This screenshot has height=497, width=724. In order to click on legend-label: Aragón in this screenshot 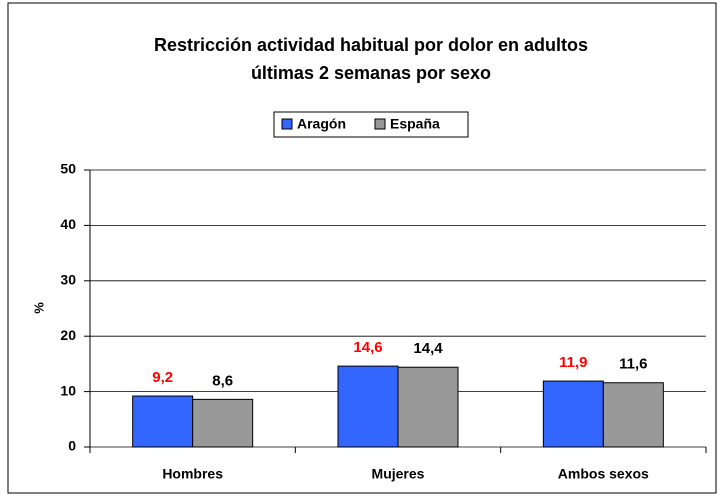, I will do `click(321, 124)`.